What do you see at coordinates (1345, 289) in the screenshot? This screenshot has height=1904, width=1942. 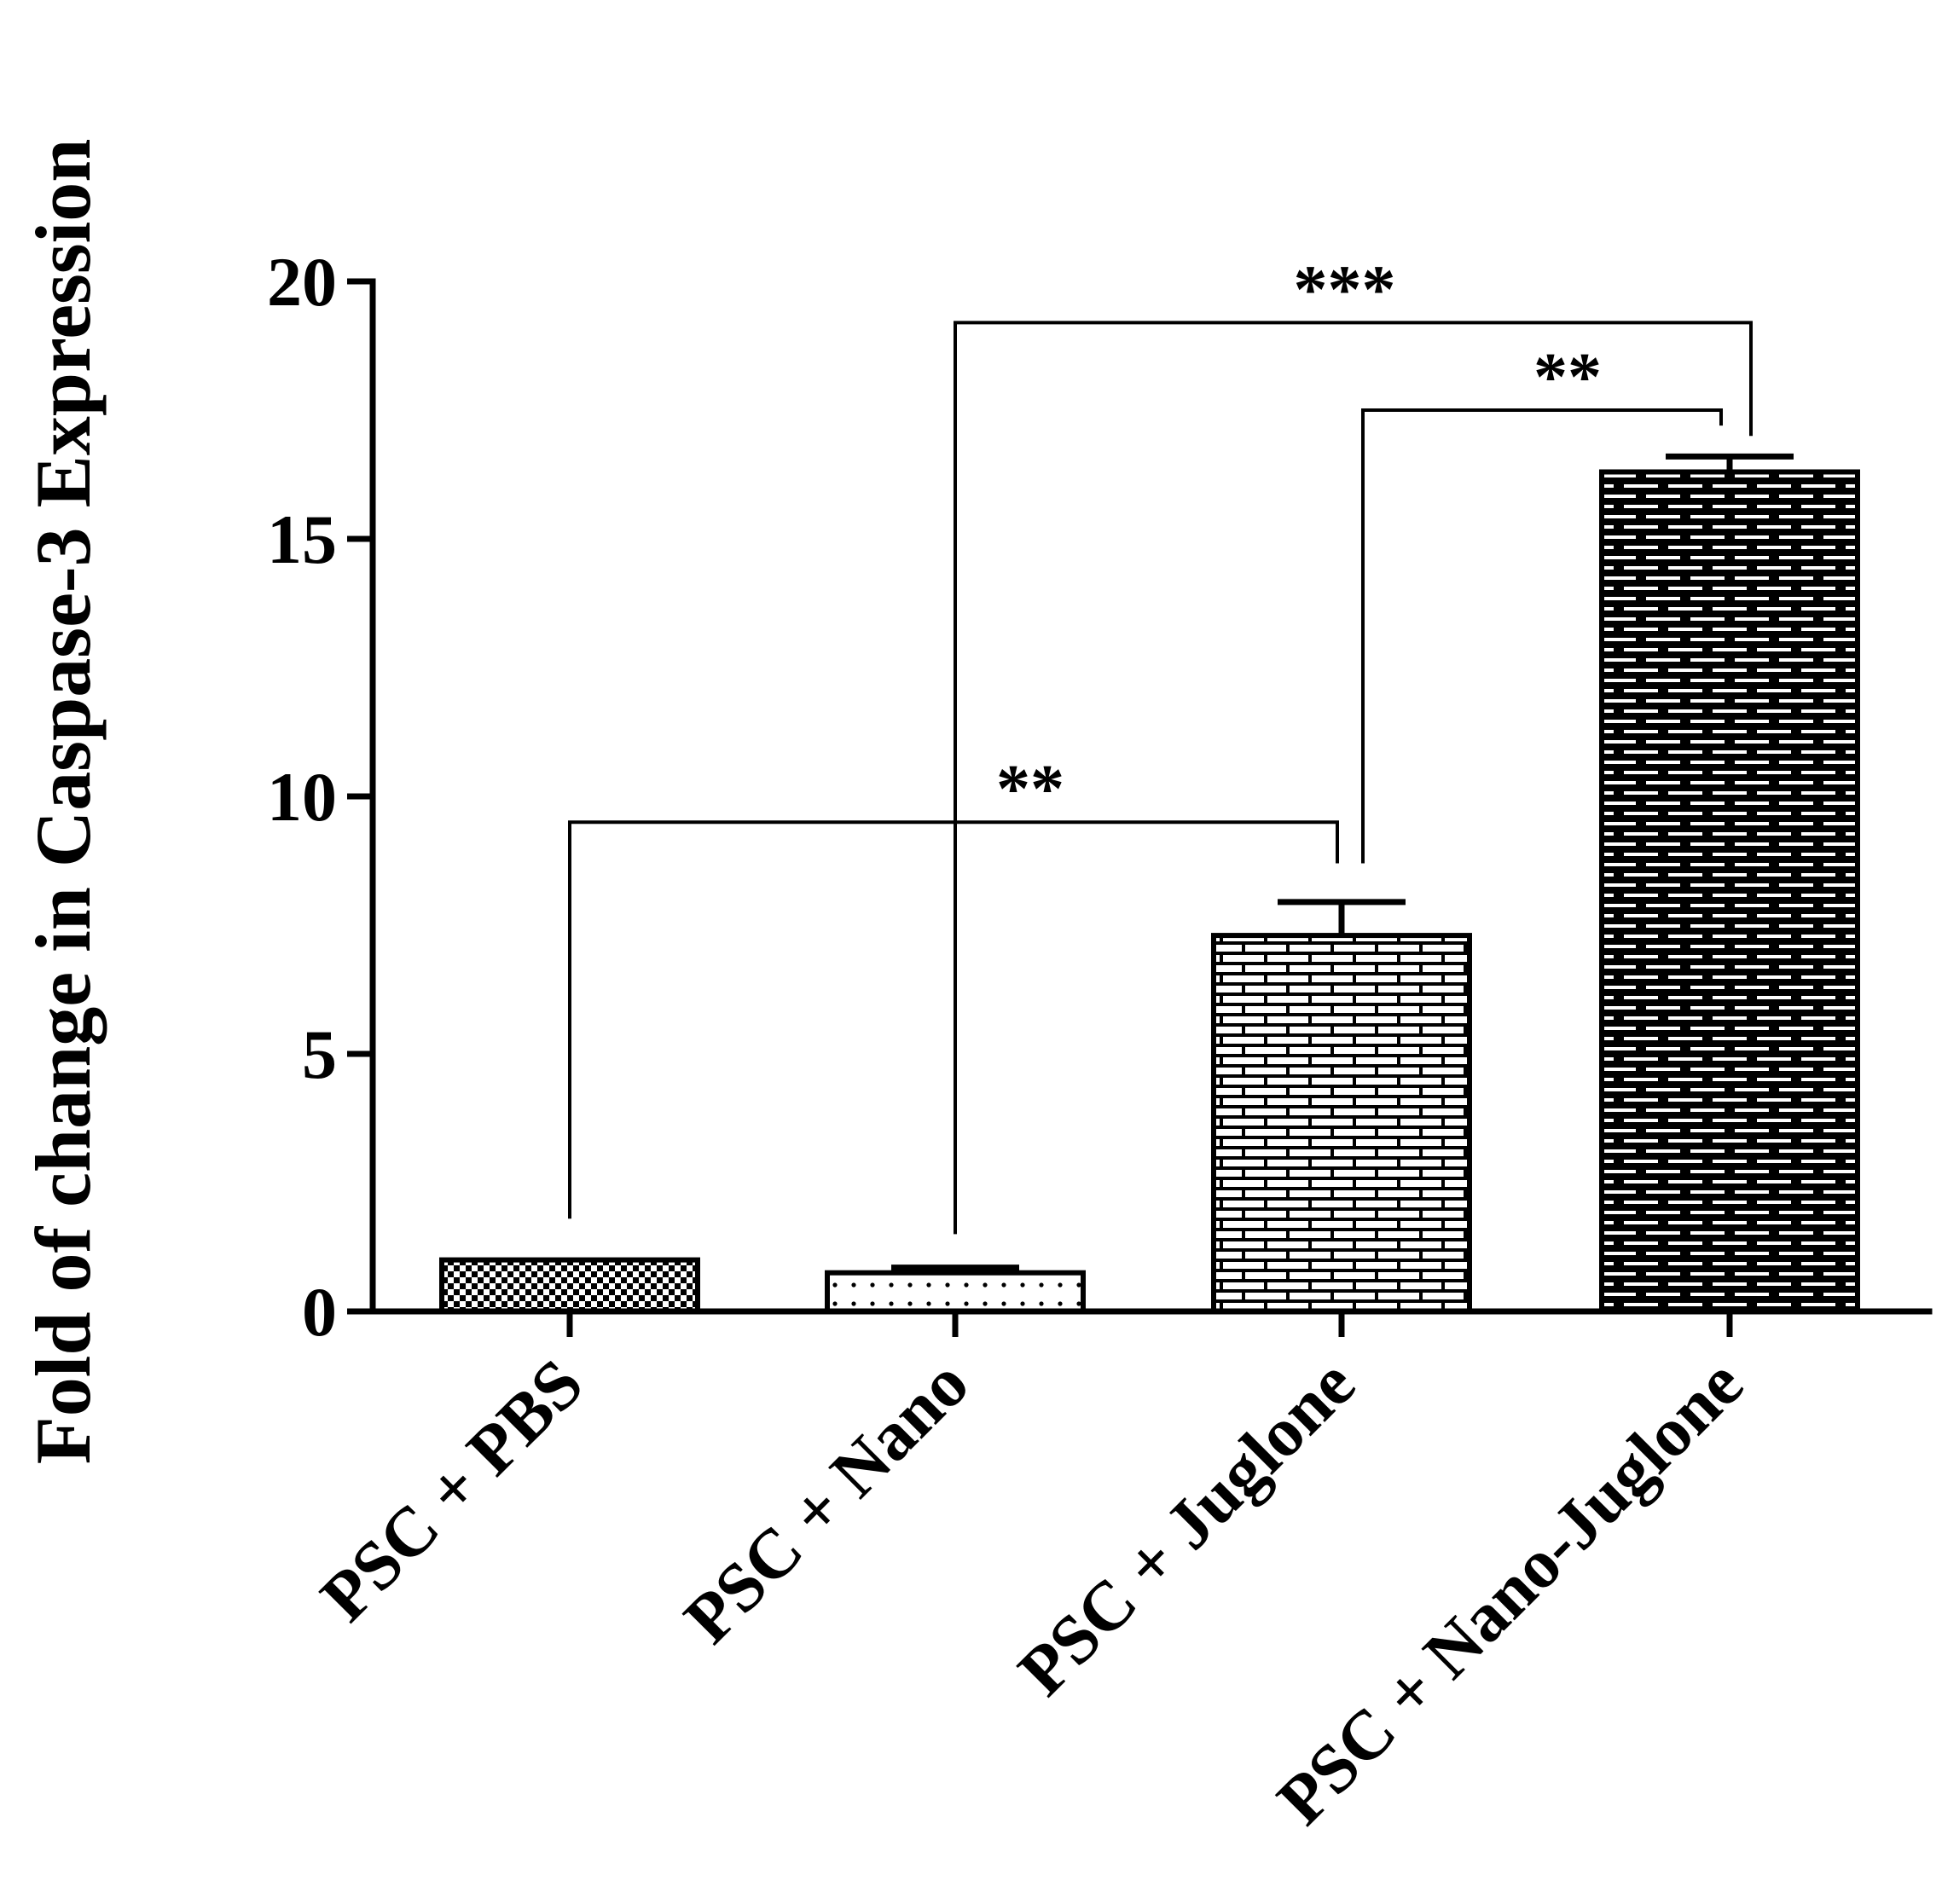 I see `significance-label-1: ***` at bounding box center [1345, 289].